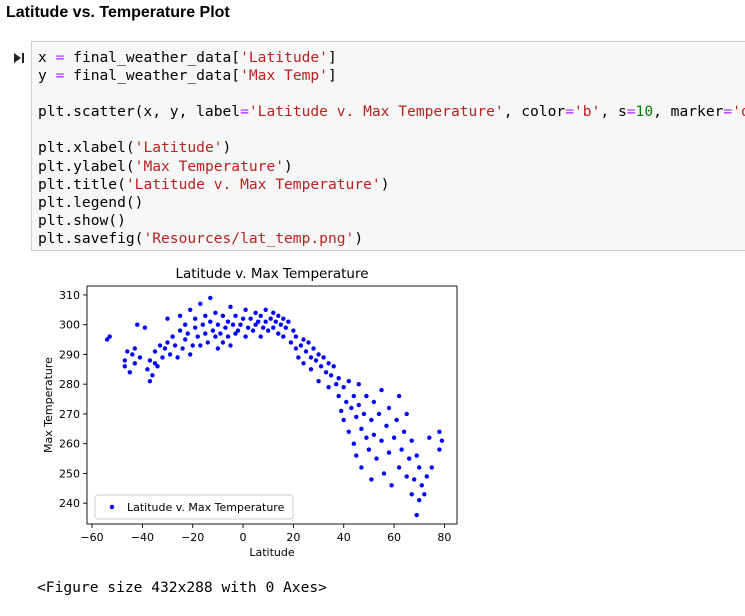 Image resolution: width=745 pixels, height=616 pixels. What do you see at coordinates (391, 221) in the screenshot?
I see `code-line: plt.show()` at bounding box center [391, 221].